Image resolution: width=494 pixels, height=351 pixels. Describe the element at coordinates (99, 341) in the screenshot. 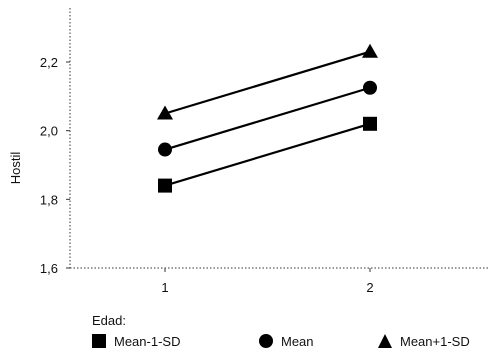

I see `square-marker-icon` at that location.